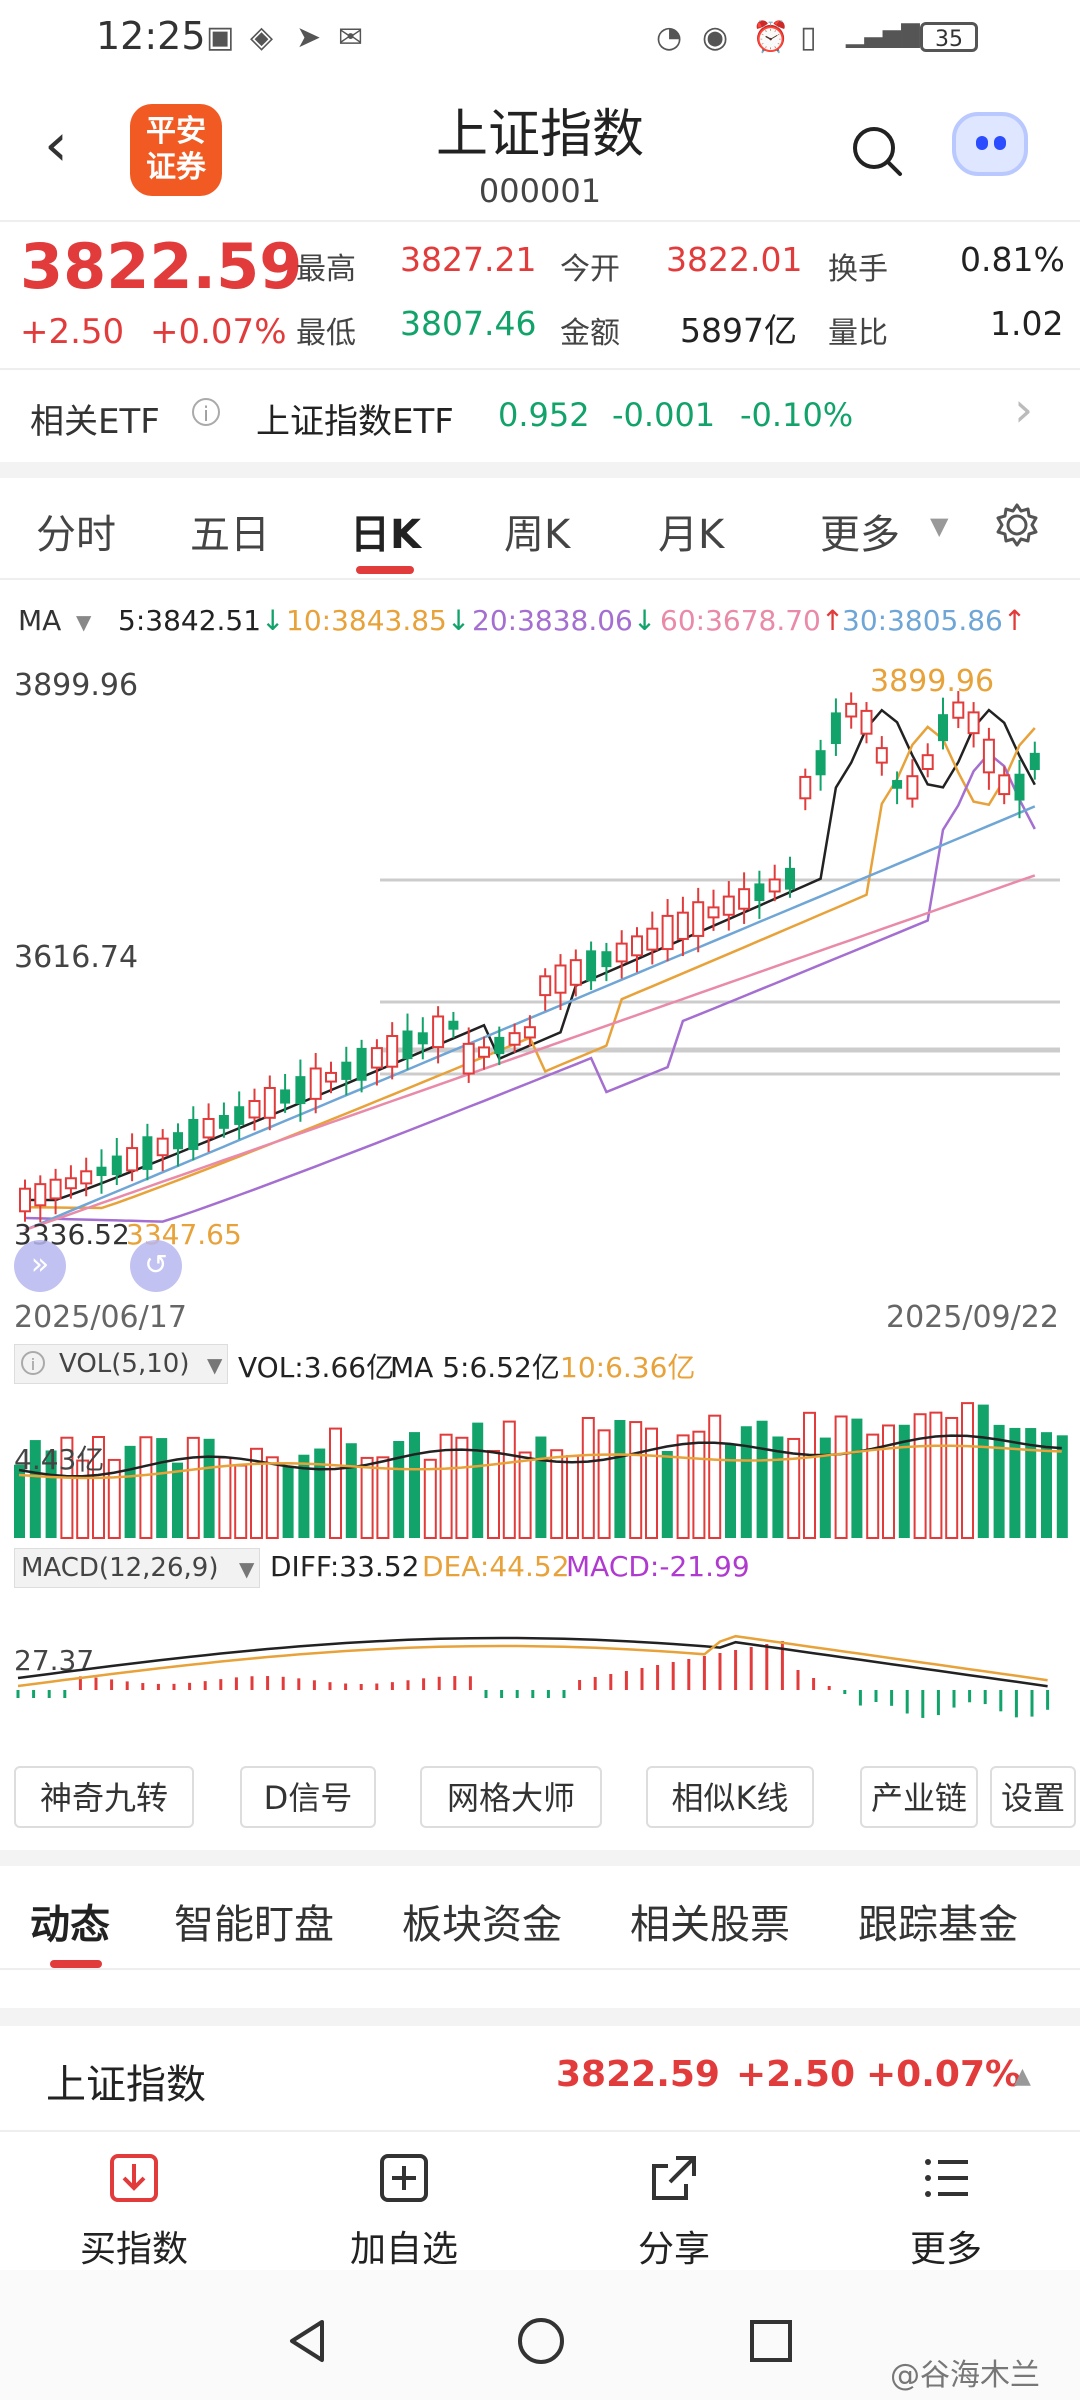 This screenshot has width=1080, height=2400. Describe the element at coordinates (70, 1925) in the screenshot. I see `tab-dynamics: 动态` at that location.